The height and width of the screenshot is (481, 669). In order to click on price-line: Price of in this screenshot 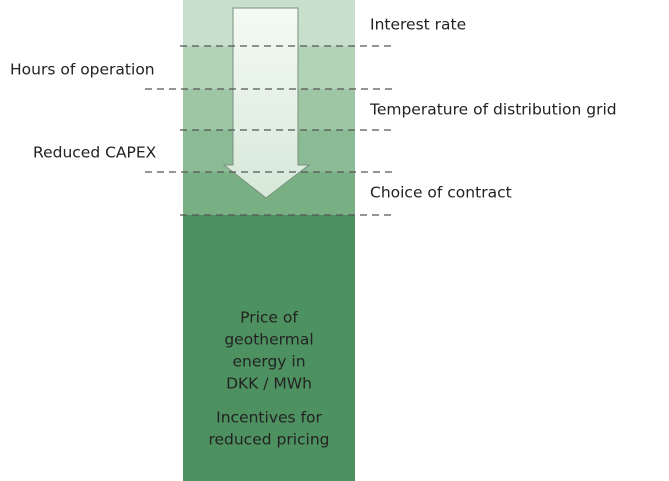, I will do `click(269, 318)`.